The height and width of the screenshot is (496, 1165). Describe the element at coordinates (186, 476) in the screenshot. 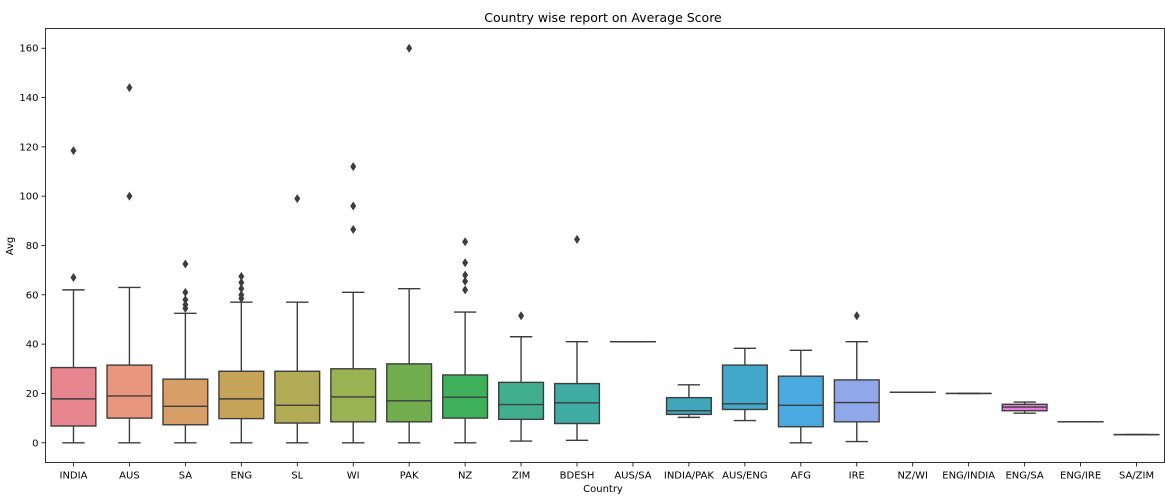

I see `x-tick-label: SA` at that location.